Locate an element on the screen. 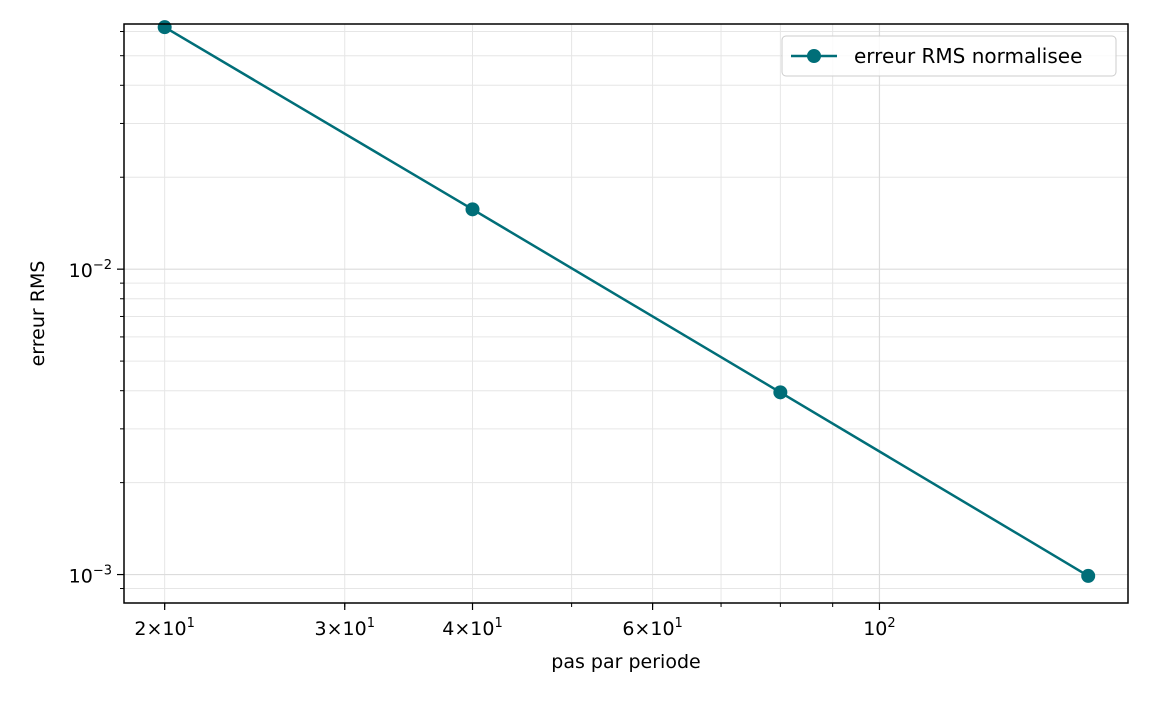 This screenshot has height=704, width=1152. y-tick-label: 10⁻² is located at coordinates (90, 270).